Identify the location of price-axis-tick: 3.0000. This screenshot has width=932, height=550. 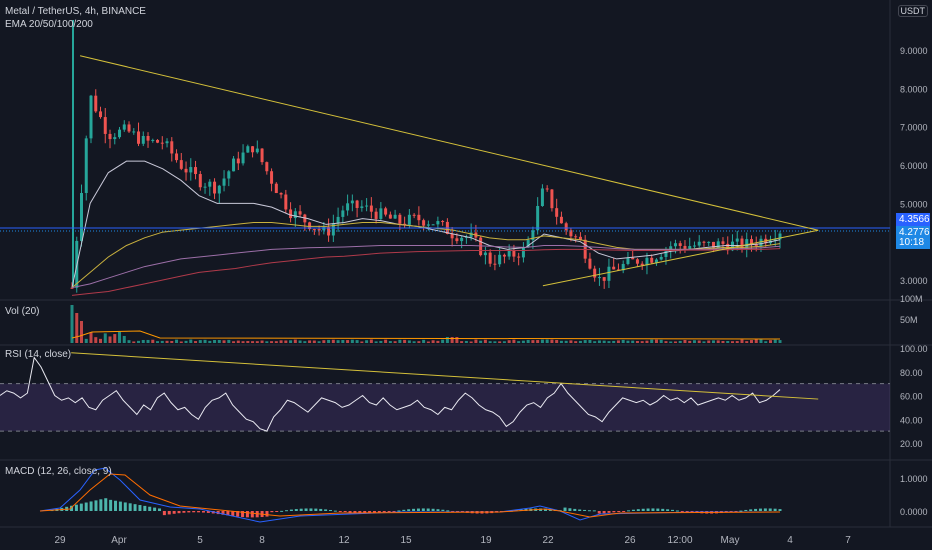
(914, 281).